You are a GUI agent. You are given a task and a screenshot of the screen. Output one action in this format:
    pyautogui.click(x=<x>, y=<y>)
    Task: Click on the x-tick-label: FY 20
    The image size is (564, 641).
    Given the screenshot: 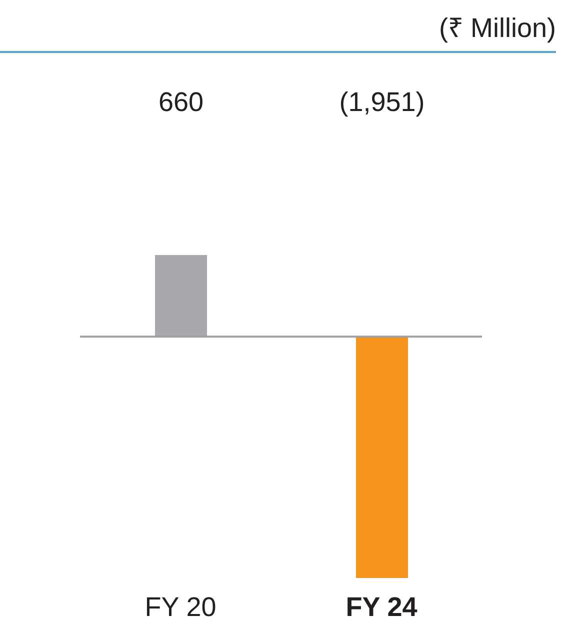 What is the action you would take?
    pyautogui.click(x=180, y=607)
    